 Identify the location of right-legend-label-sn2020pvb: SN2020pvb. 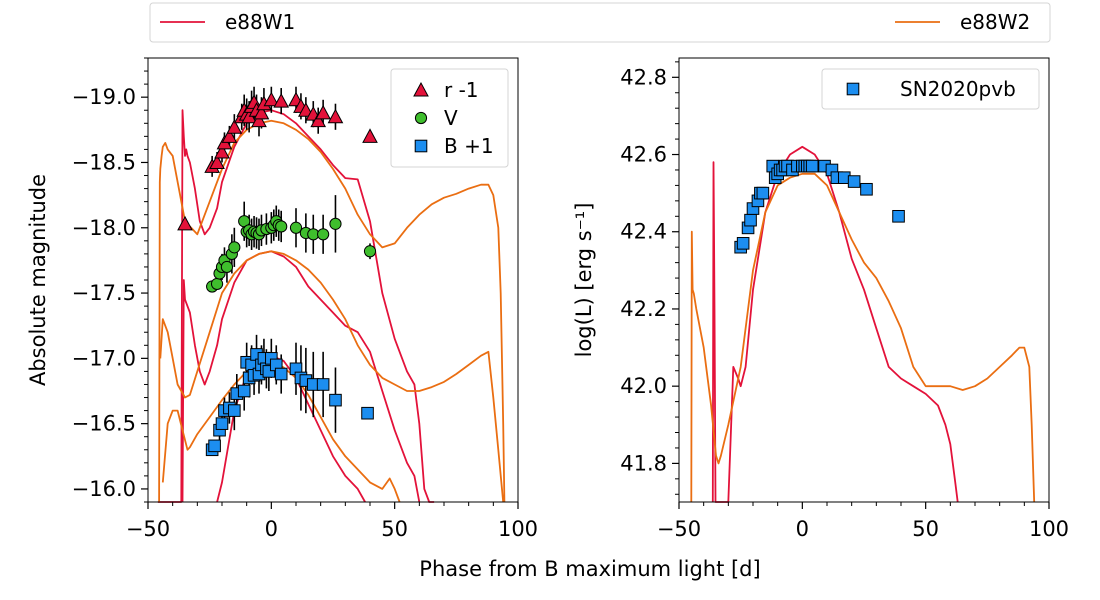
(958, 89).